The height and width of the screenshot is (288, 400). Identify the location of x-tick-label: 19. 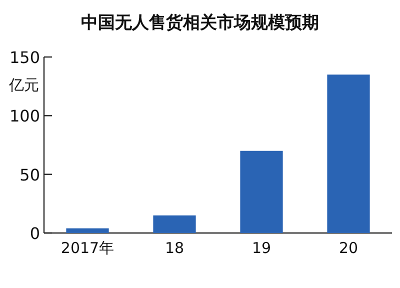
(262, 248).